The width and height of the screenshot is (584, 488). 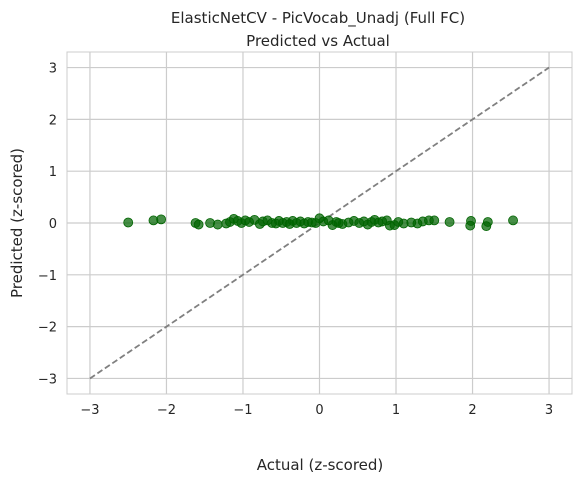 What do you see at coordinates (47, 379) in the screenshot?
I see `y-tick-label: −3` at bounding box center [47, 379].